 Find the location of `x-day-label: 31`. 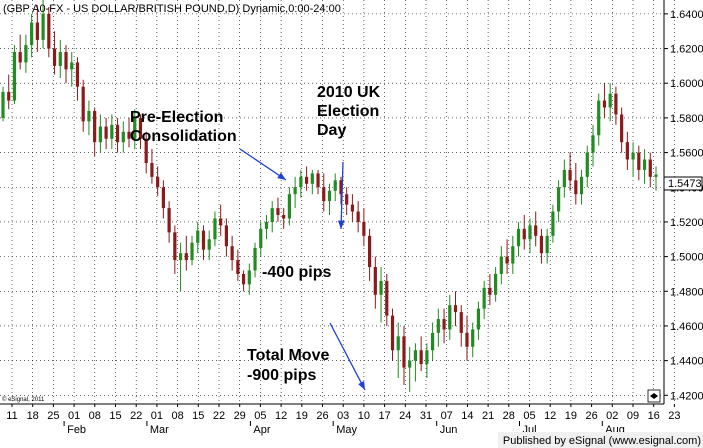

x-day-label: 31 is located at coordinates (426, 416).